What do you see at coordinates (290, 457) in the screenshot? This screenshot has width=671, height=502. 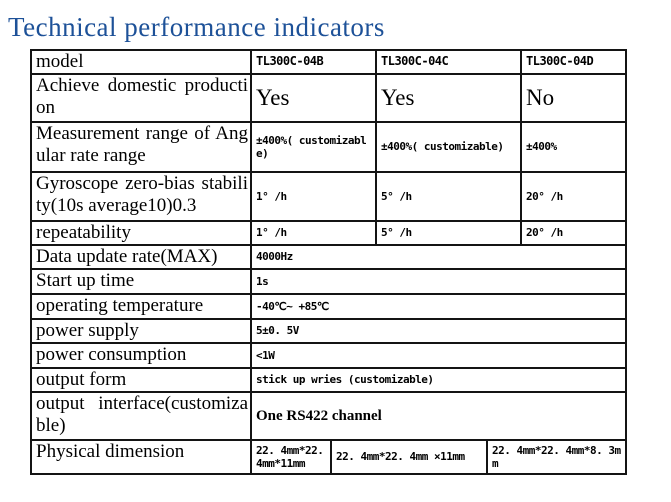 I see `value-cell: 22. 4mm*22. 4mm*11mm` at bounding box center [290, 457].